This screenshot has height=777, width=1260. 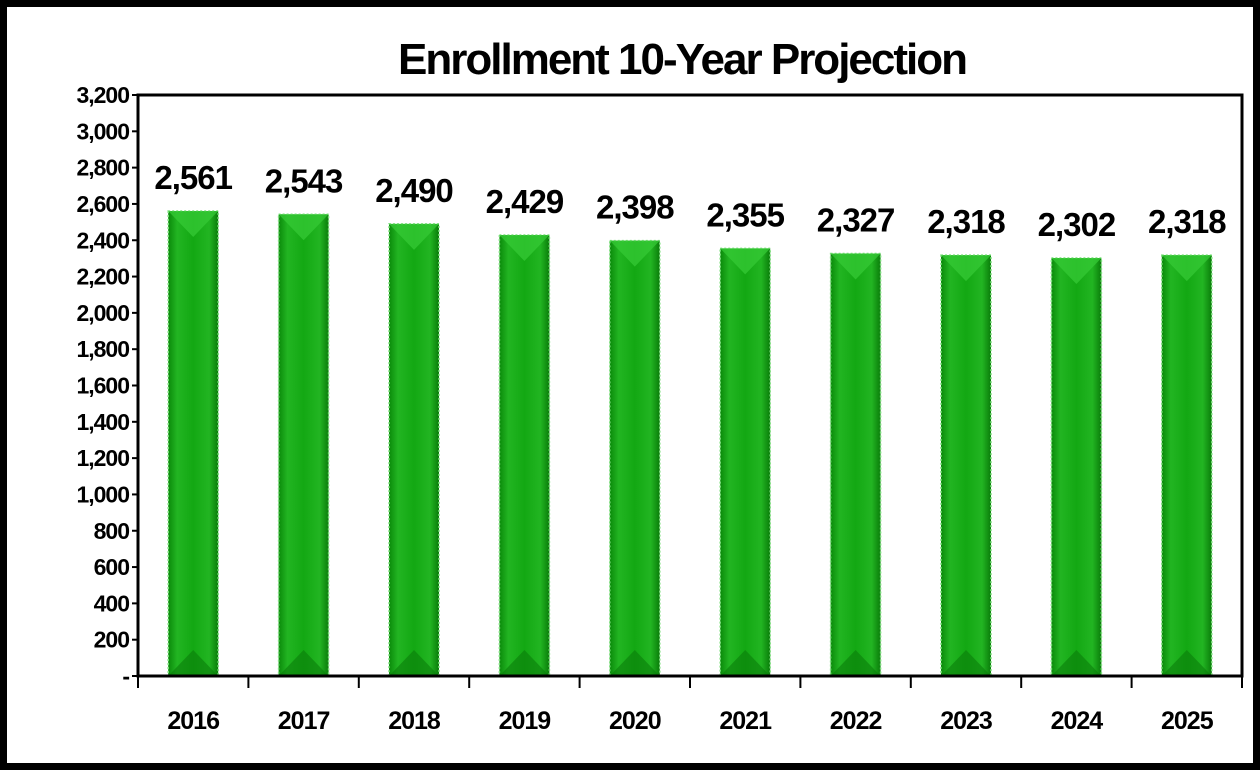 I want to click on data-label: 2,398, so click(x=635, y=207).